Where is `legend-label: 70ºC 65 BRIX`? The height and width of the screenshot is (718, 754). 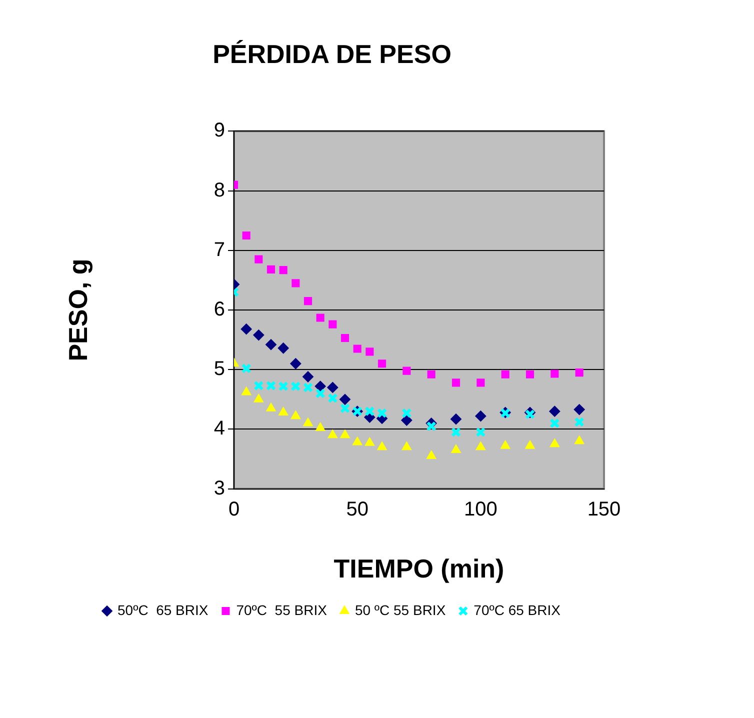
legend-label: 70ºC 65 BRIX is located at coordinates (518, 610).